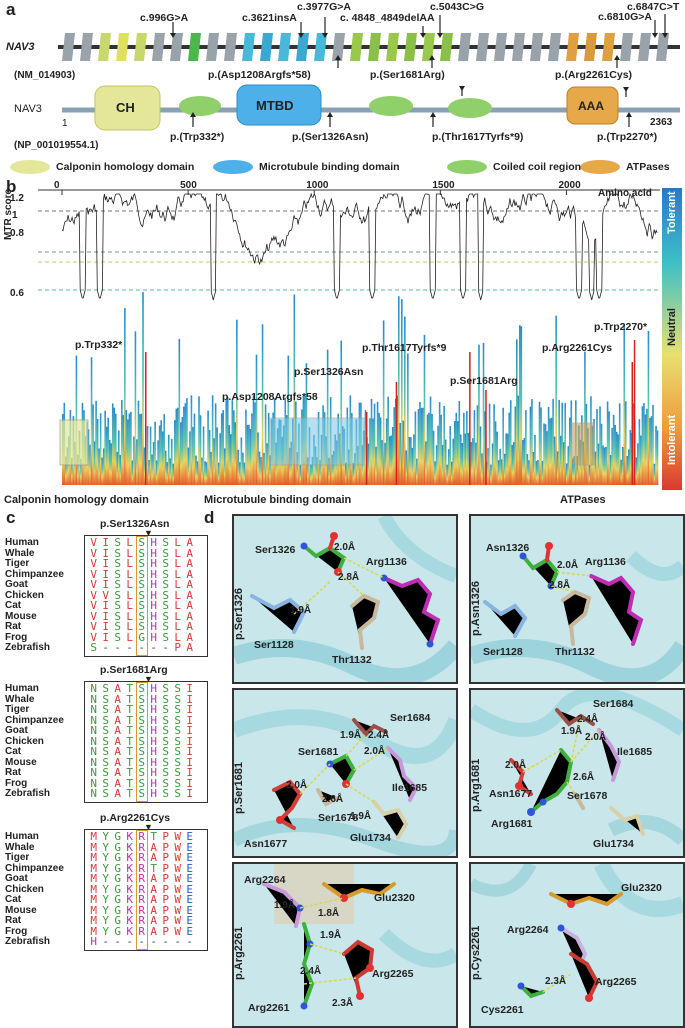 Image resolution: width=685 pixels, height=1028 pixels. I want to click on mut-label-3: p.Ser1326Asn, so click(329, 372).